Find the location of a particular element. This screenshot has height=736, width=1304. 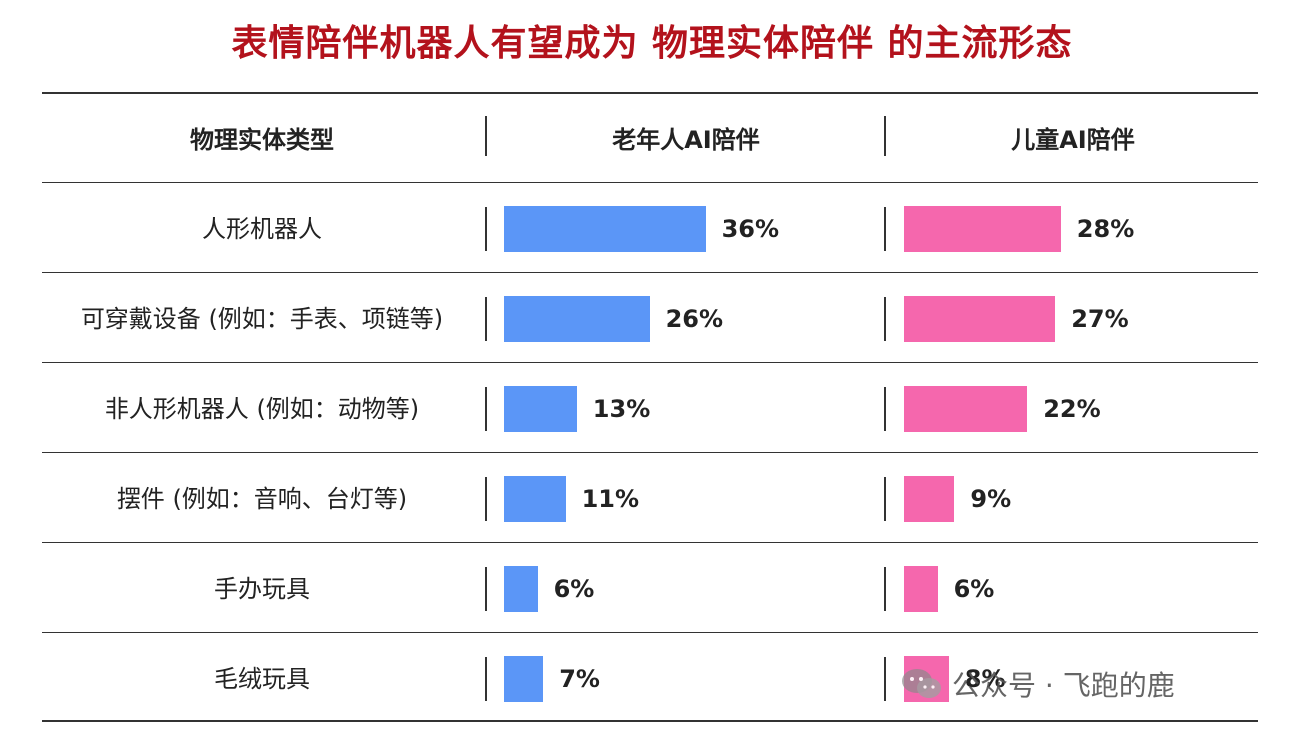

header-type: 物理实体类型 is located at coordinates (262, 140).